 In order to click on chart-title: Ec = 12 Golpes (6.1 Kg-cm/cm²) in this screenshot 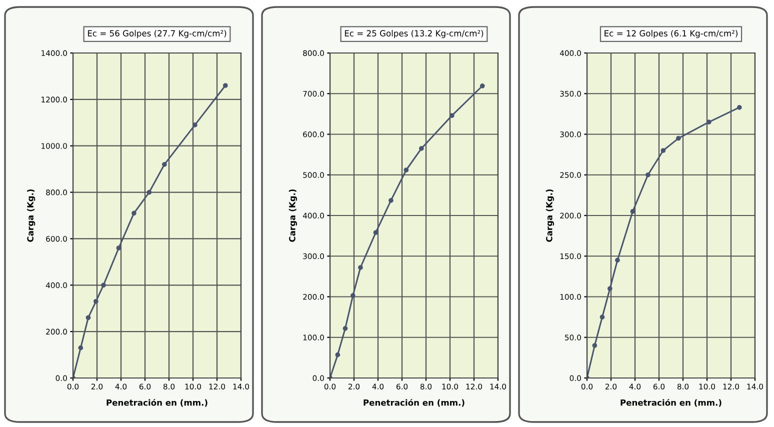, I will do `click(671, 34)`.